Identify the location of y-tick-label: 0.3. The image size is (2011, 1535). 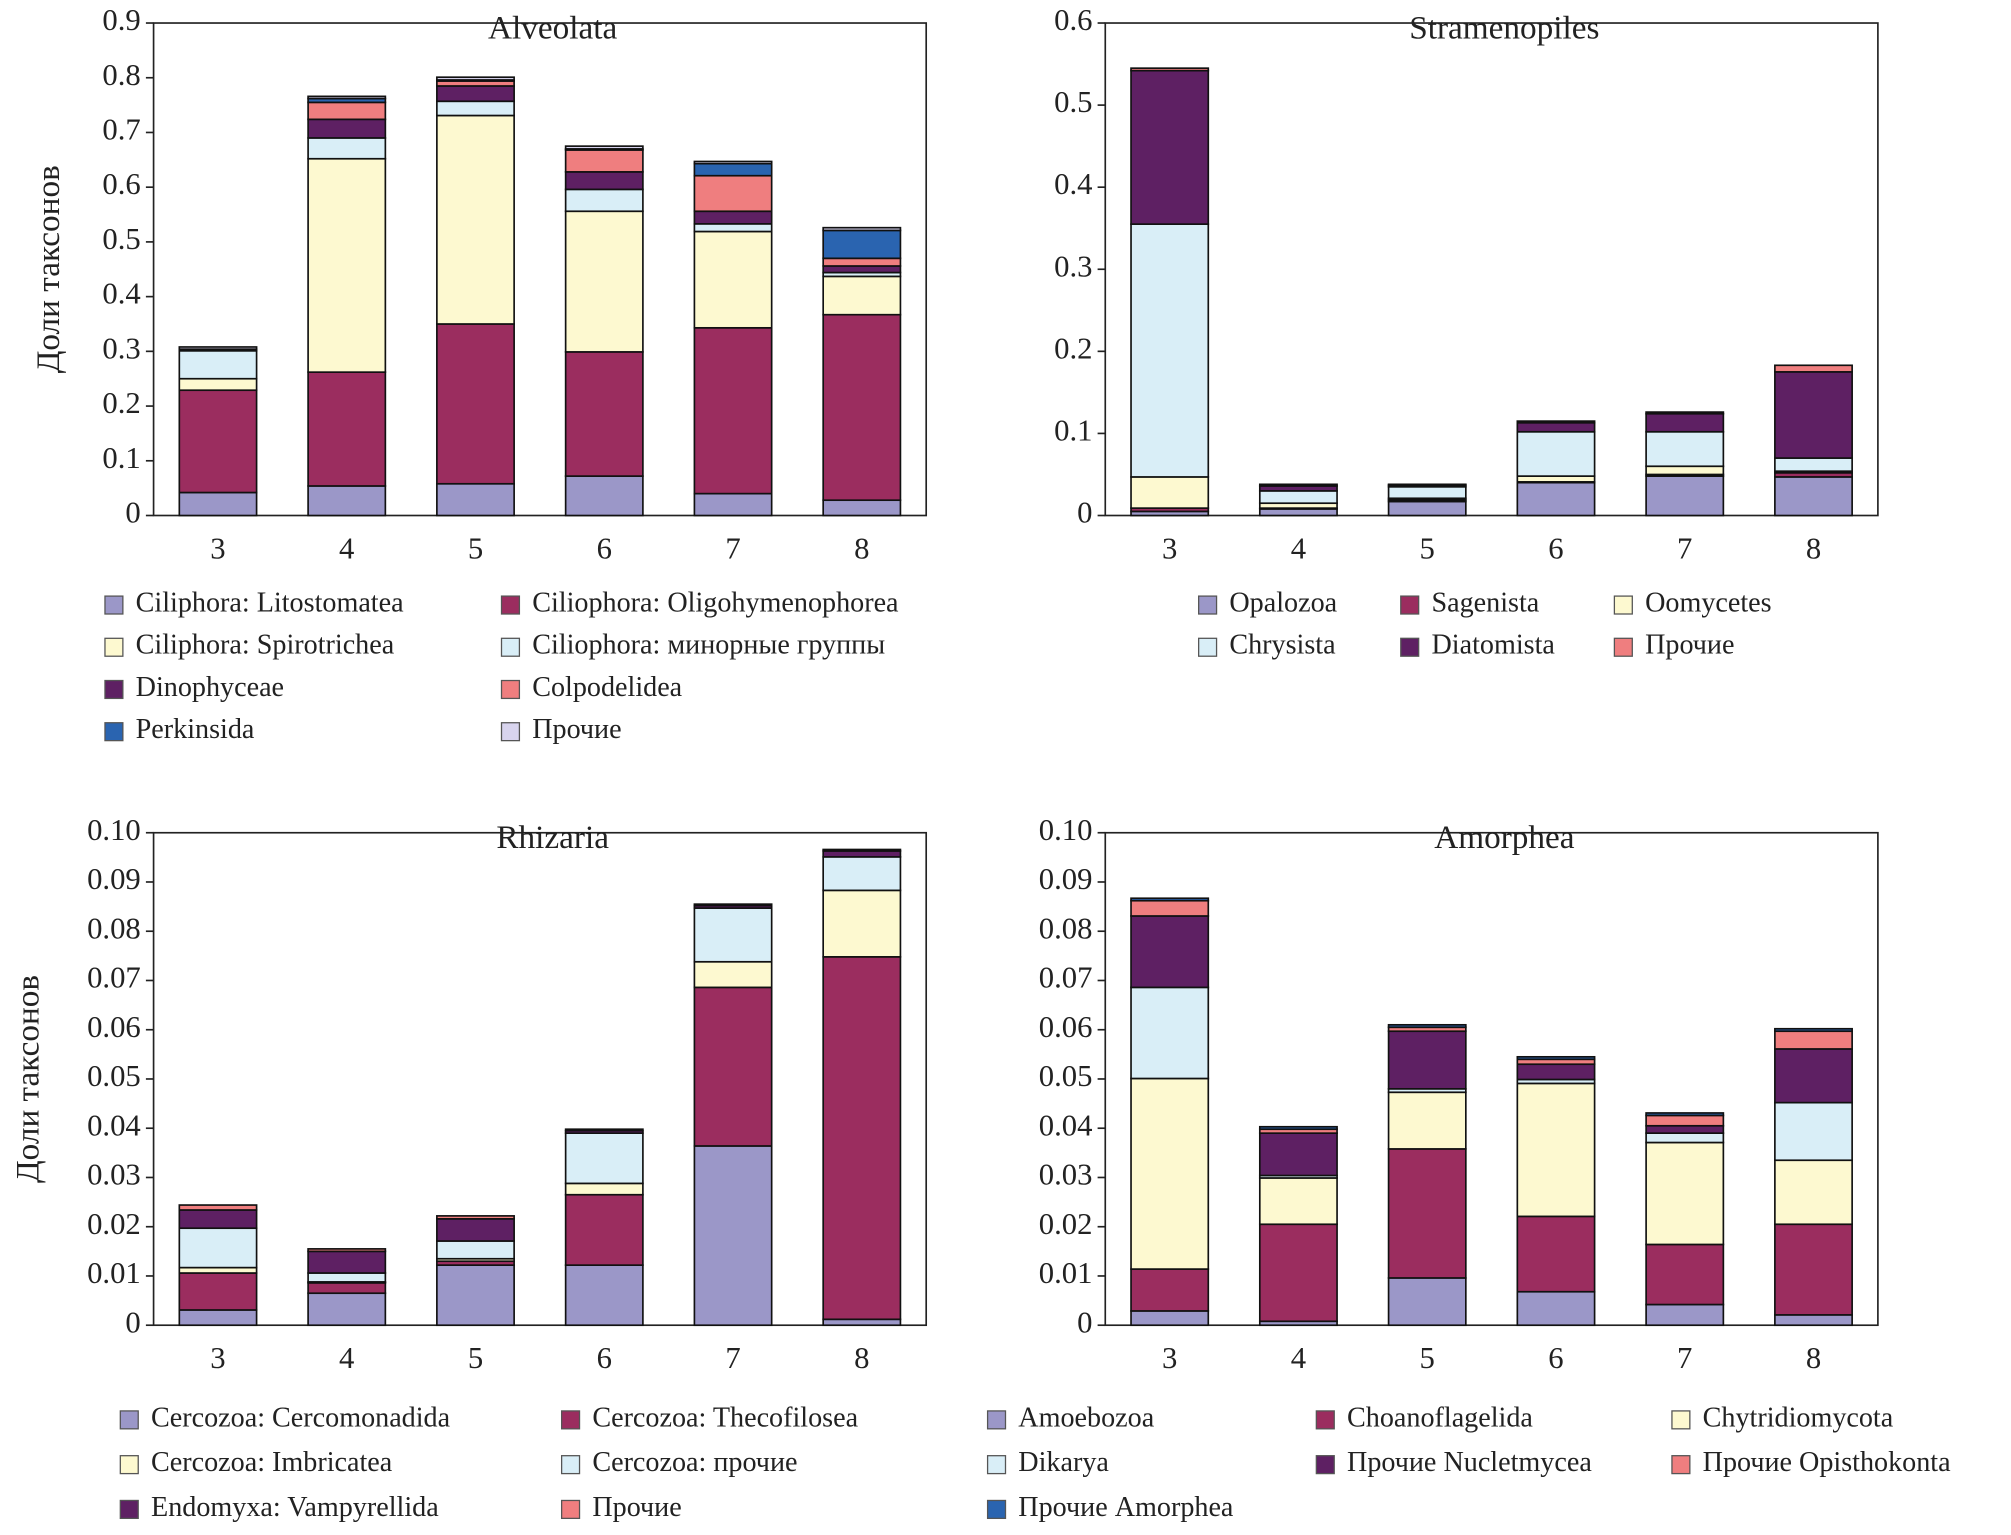
(121, 348).